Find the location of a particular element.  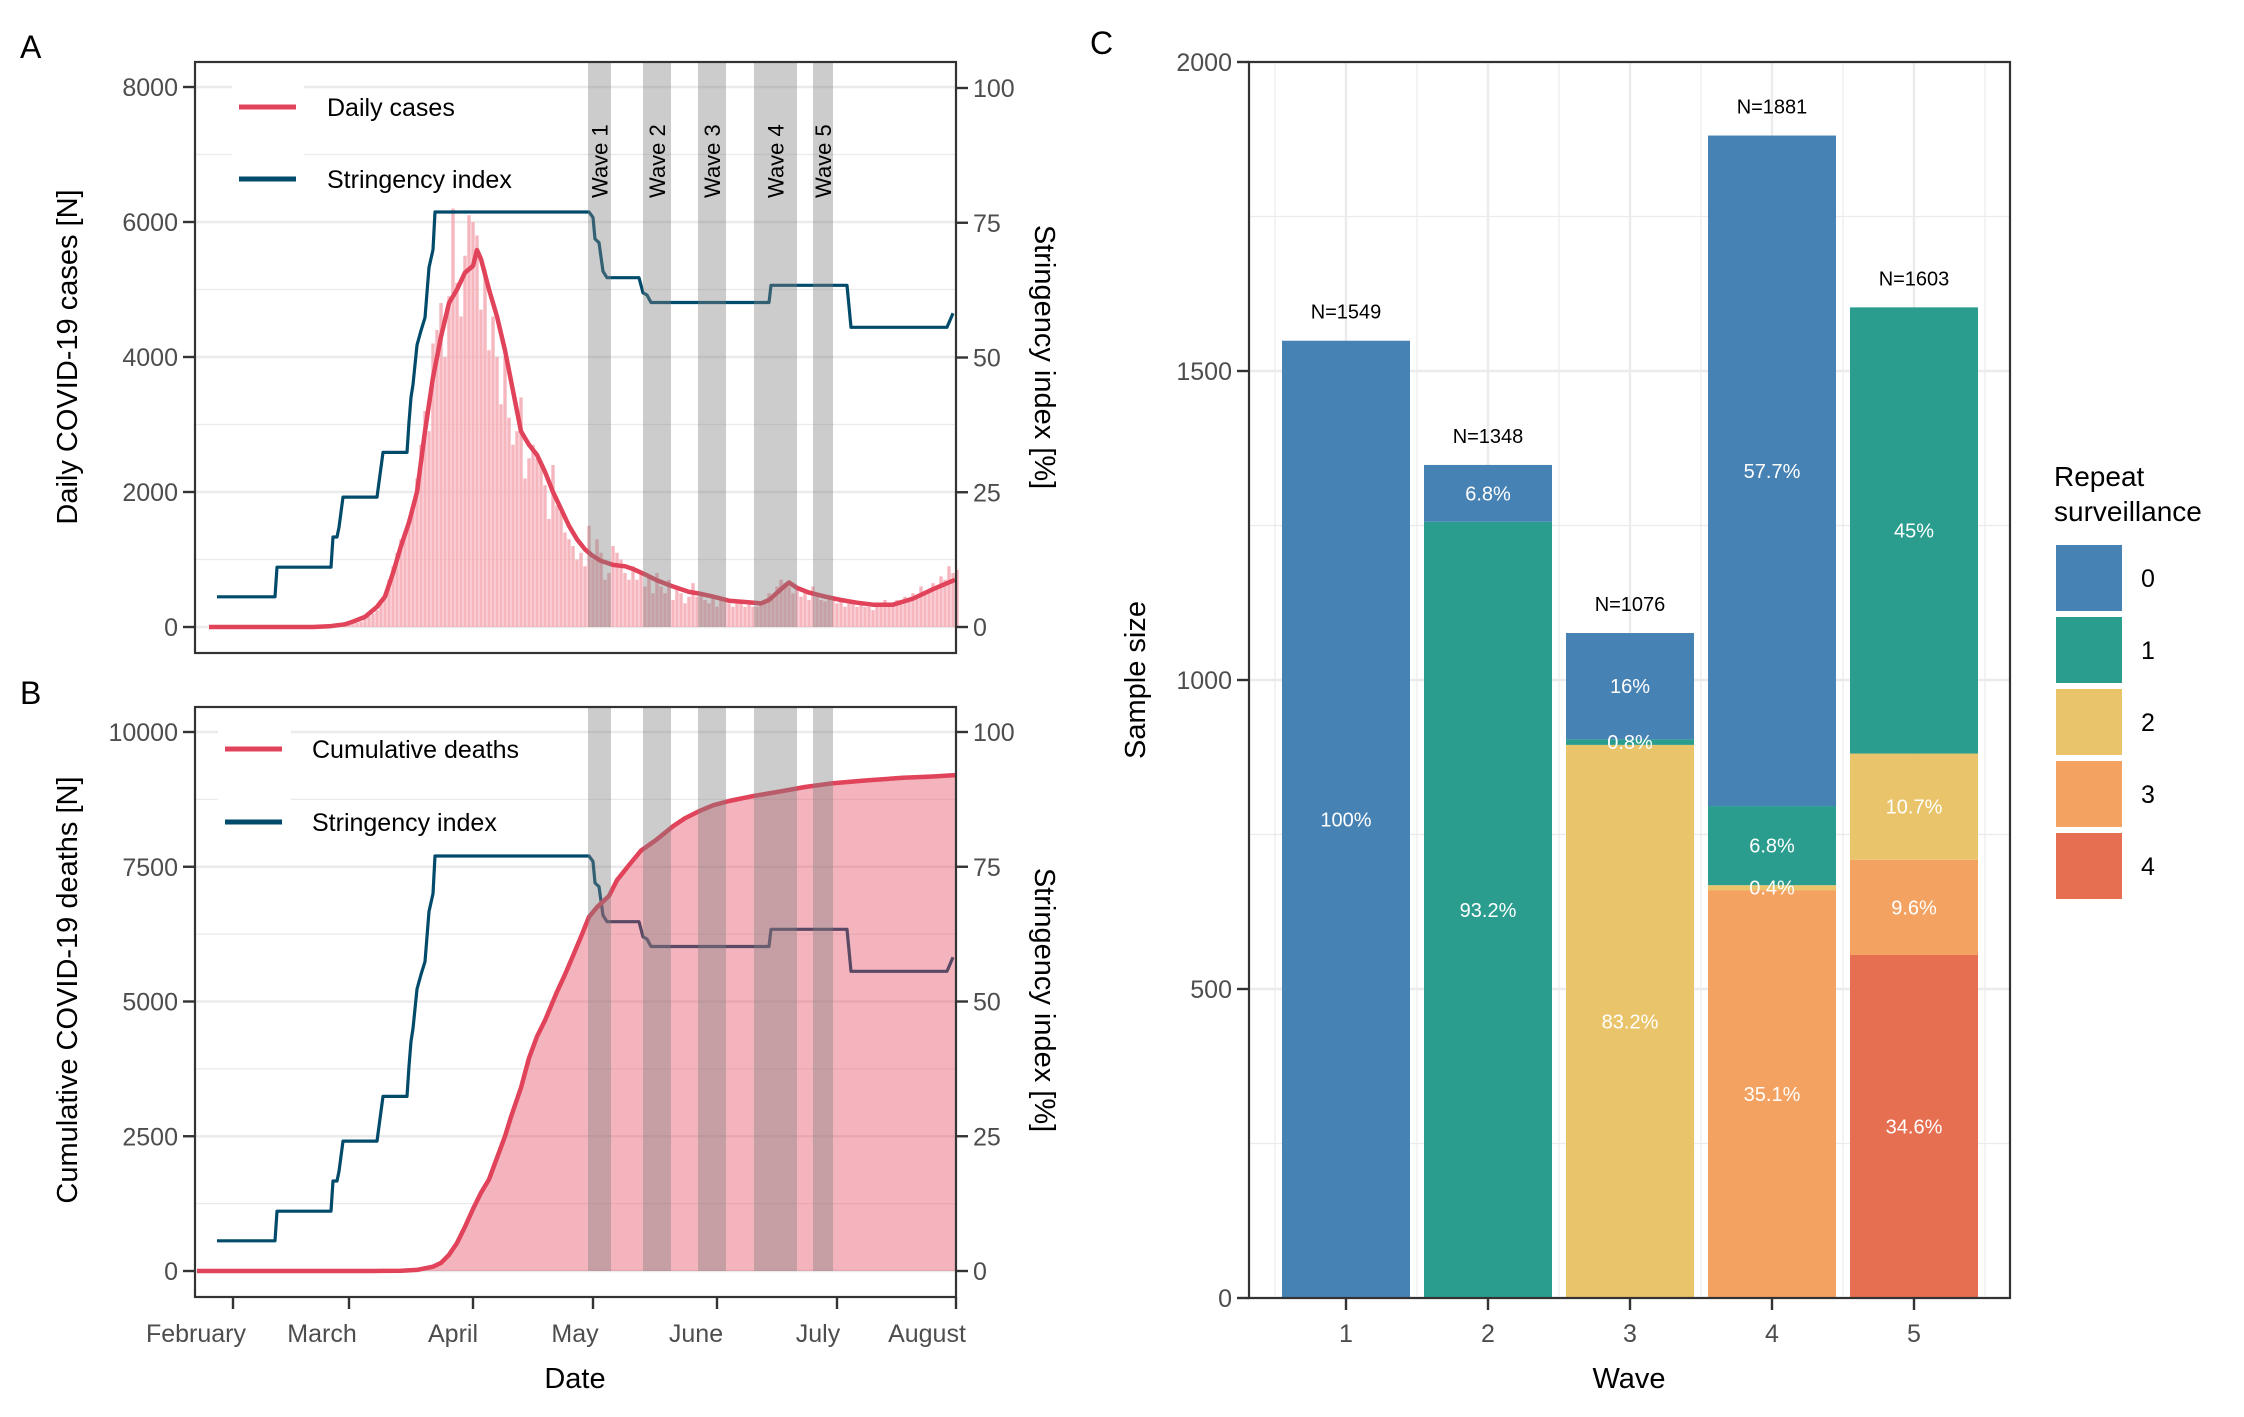

bar-percent-label: 0.8% is located at coordinates (1630, 743).